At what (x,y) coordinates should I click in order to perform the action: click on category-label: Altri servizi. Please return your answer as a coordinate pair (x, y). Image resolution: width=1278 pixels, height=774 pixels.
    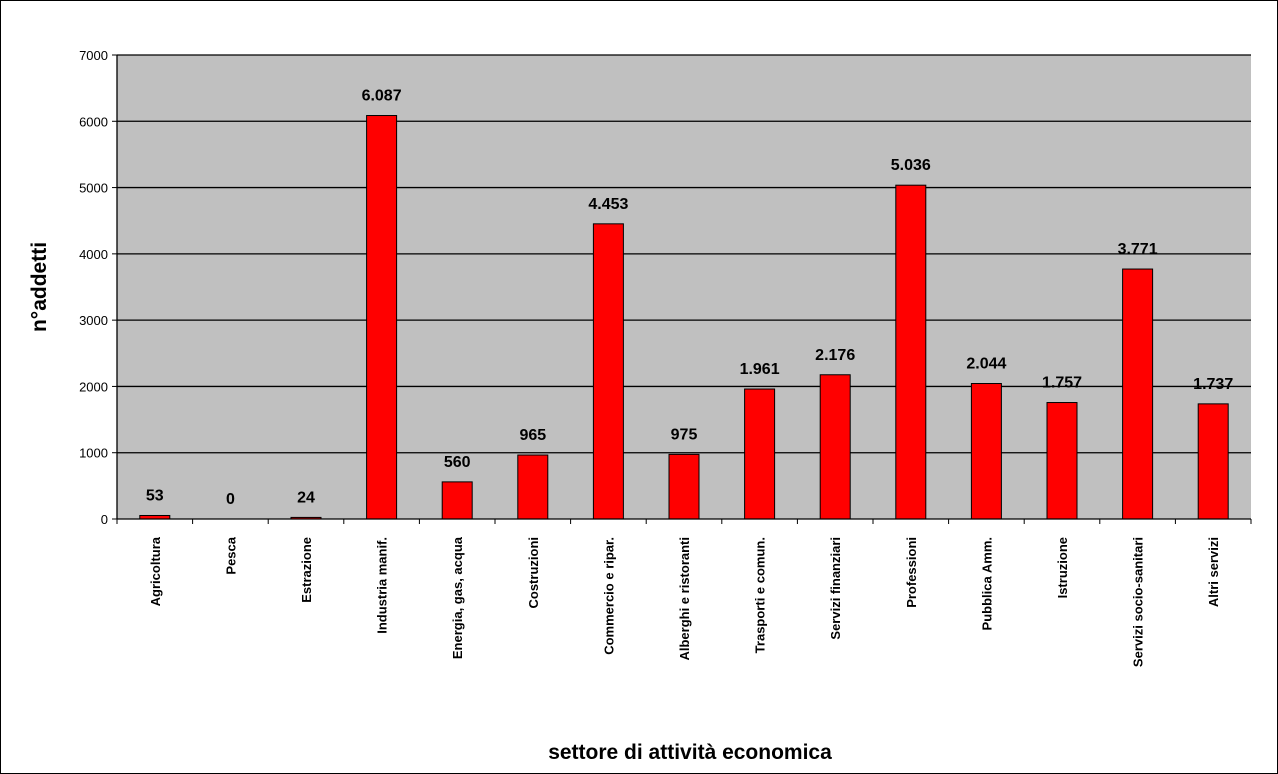
    Looking at the image, I should click on (1213, 572).